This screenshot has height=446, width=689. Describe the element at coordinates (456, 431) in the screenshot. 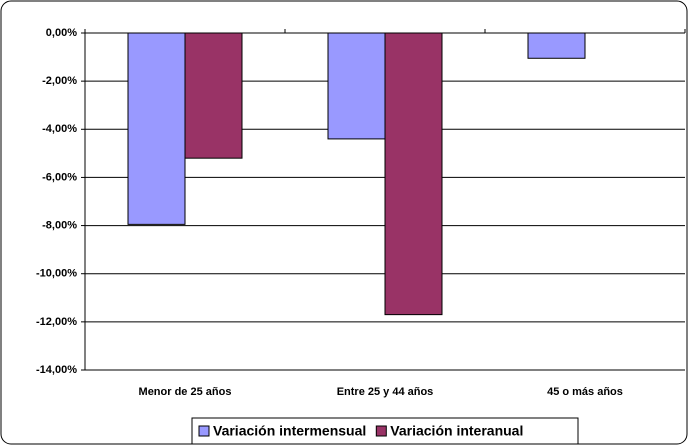

I see `legend-label: Variación interanual` at that location.